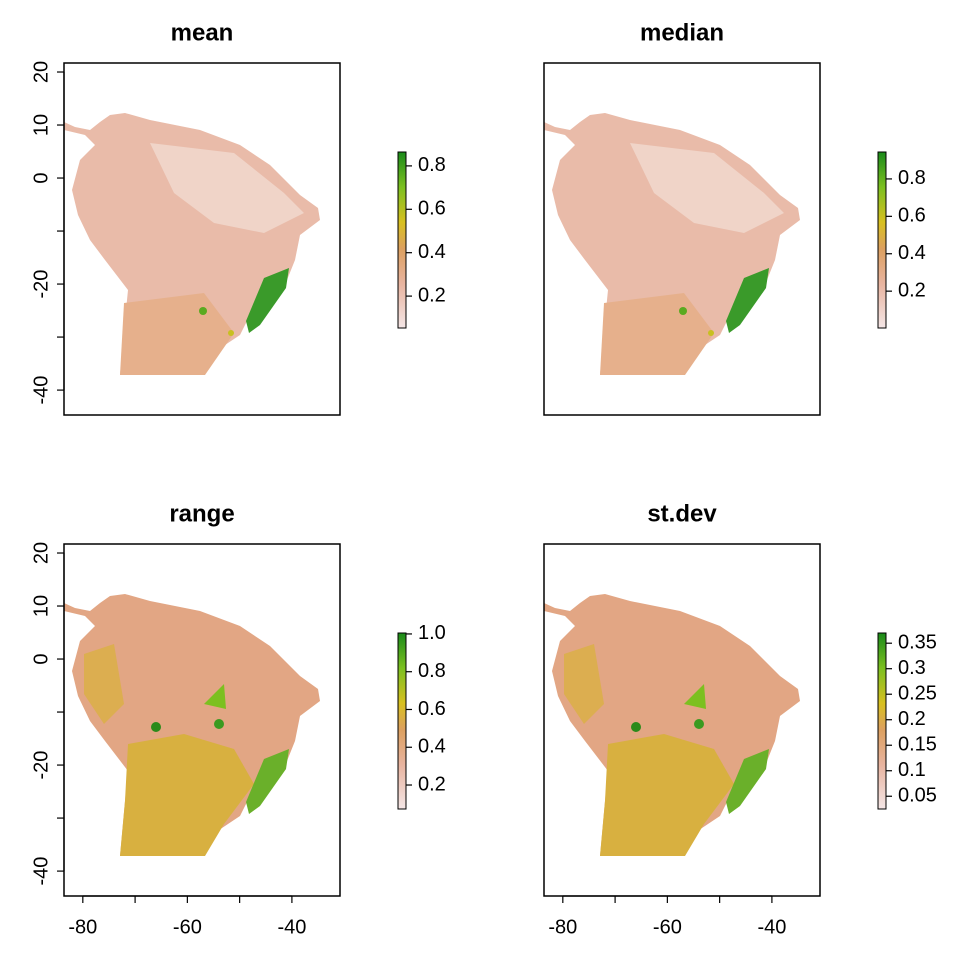 Image resolution: width=960 pixels, height=960 pixels. What do you see at coordinates (201, 513) in the screenshot?
I see `panel-title: range` at bounding box center [201, 513].